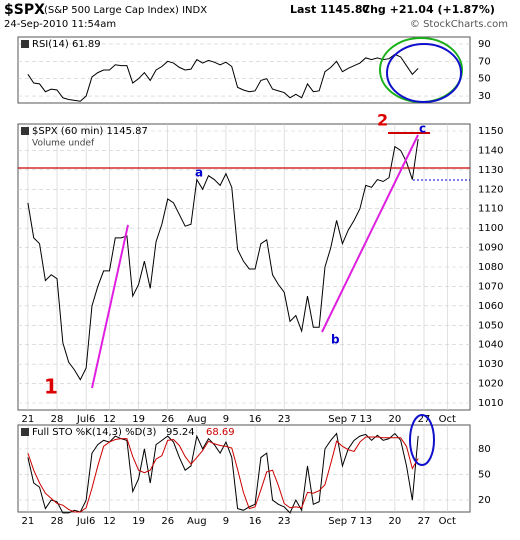  What do you see at coordinates (490, 306) in the screenshot?
I see `y-tick-label: 1060` at bounding box center [490, 306].